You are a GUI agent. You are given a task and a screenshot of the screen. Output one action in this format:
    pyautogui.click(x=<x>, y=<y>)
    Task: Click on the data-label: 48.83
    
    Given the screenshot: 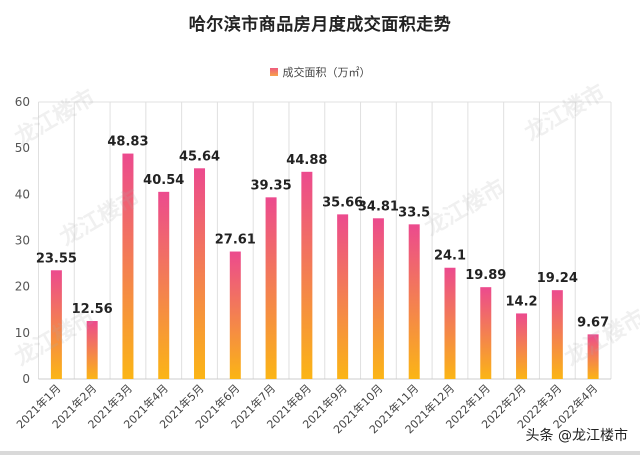 What is the action you would take?
    pyautogui.click(x=127, y=142)
    